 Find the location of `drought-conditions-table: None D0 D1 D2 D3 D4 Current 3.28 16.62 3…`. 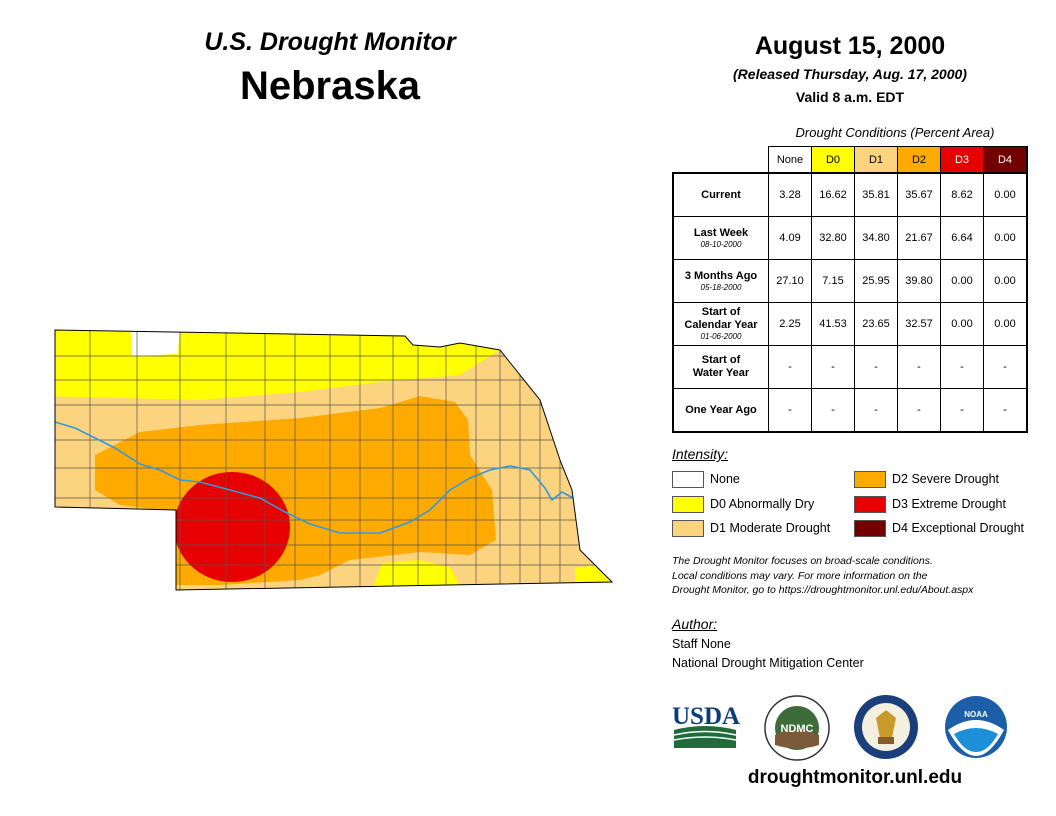

drought-conditions-table: None D0 D1 D2 D3 D4 Current 3.28 16.62 3… is located at coordinates (850, 289).